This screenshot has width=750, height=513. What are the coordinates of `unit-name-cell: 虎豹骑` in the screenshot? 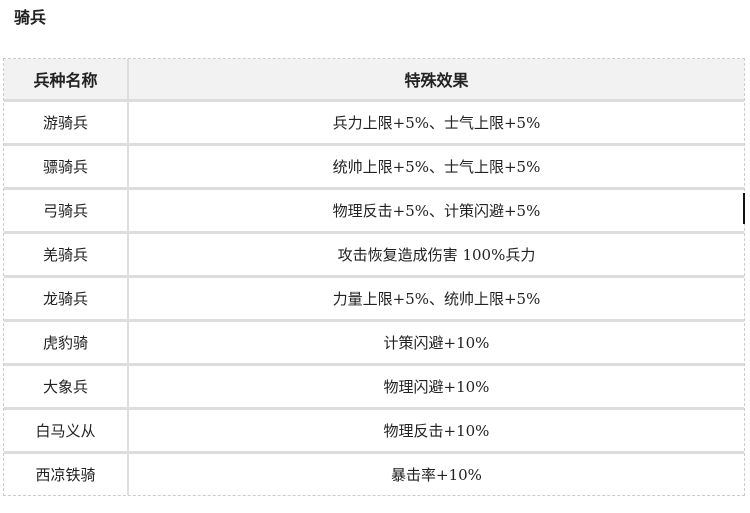 It's located at (66, 344).